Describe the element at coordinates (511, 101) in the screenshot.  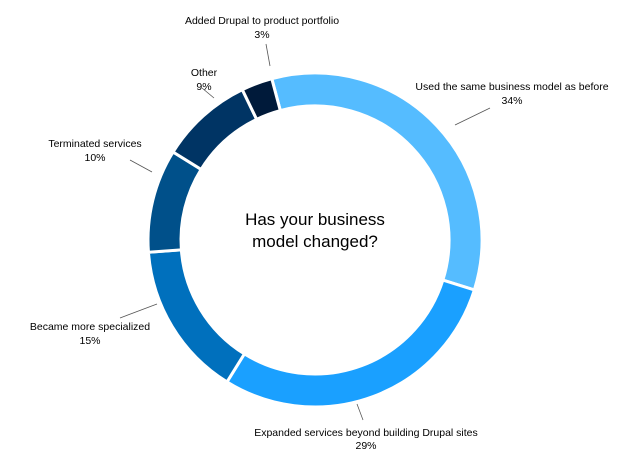
I see `slice-value-label-1: 34%` at that location.